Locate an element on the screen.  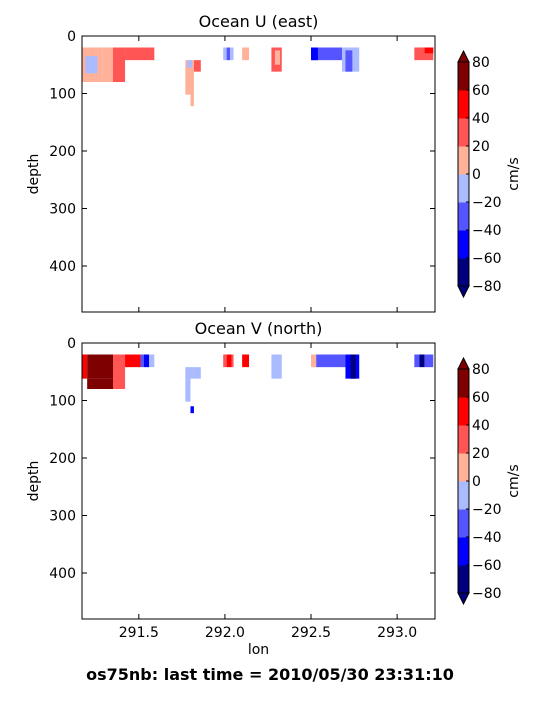
x-tick-label: 292.0 is located at coordinates (225, 633).